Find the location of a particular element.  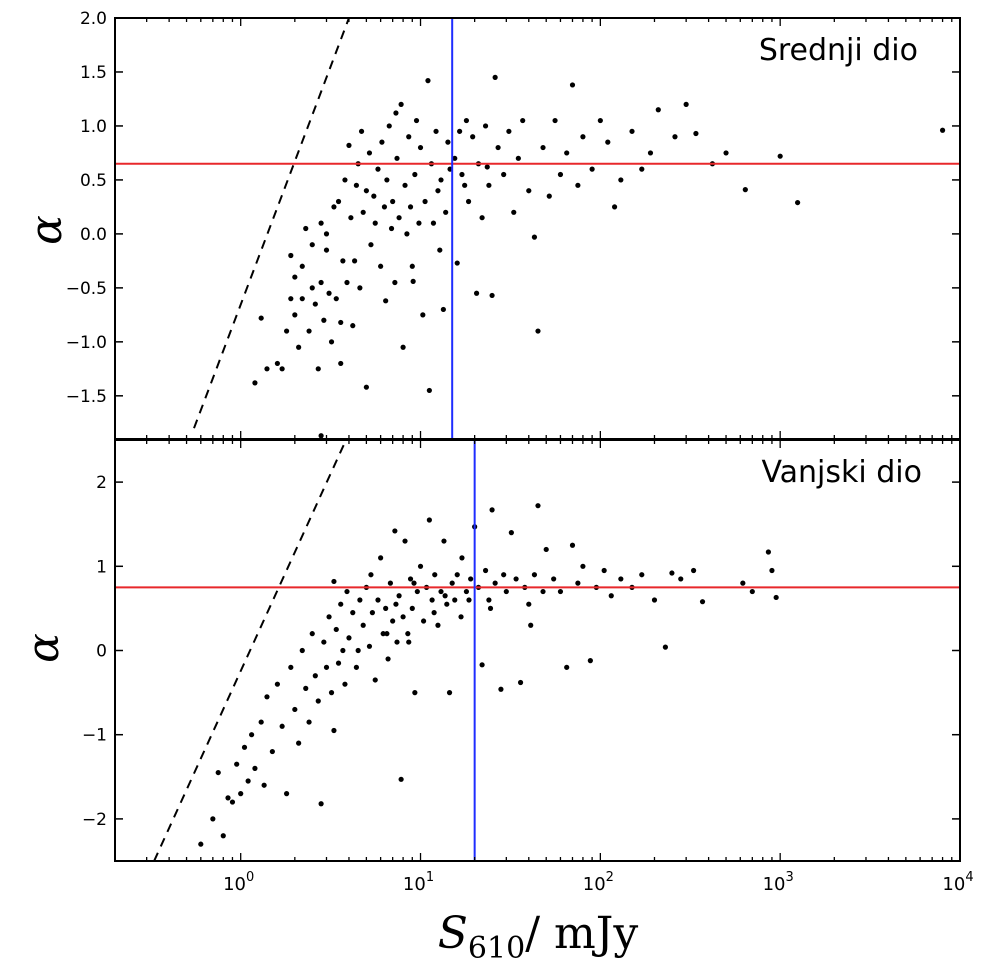

top-panel-title: Srednji dio is located at coordinates (838, 50).